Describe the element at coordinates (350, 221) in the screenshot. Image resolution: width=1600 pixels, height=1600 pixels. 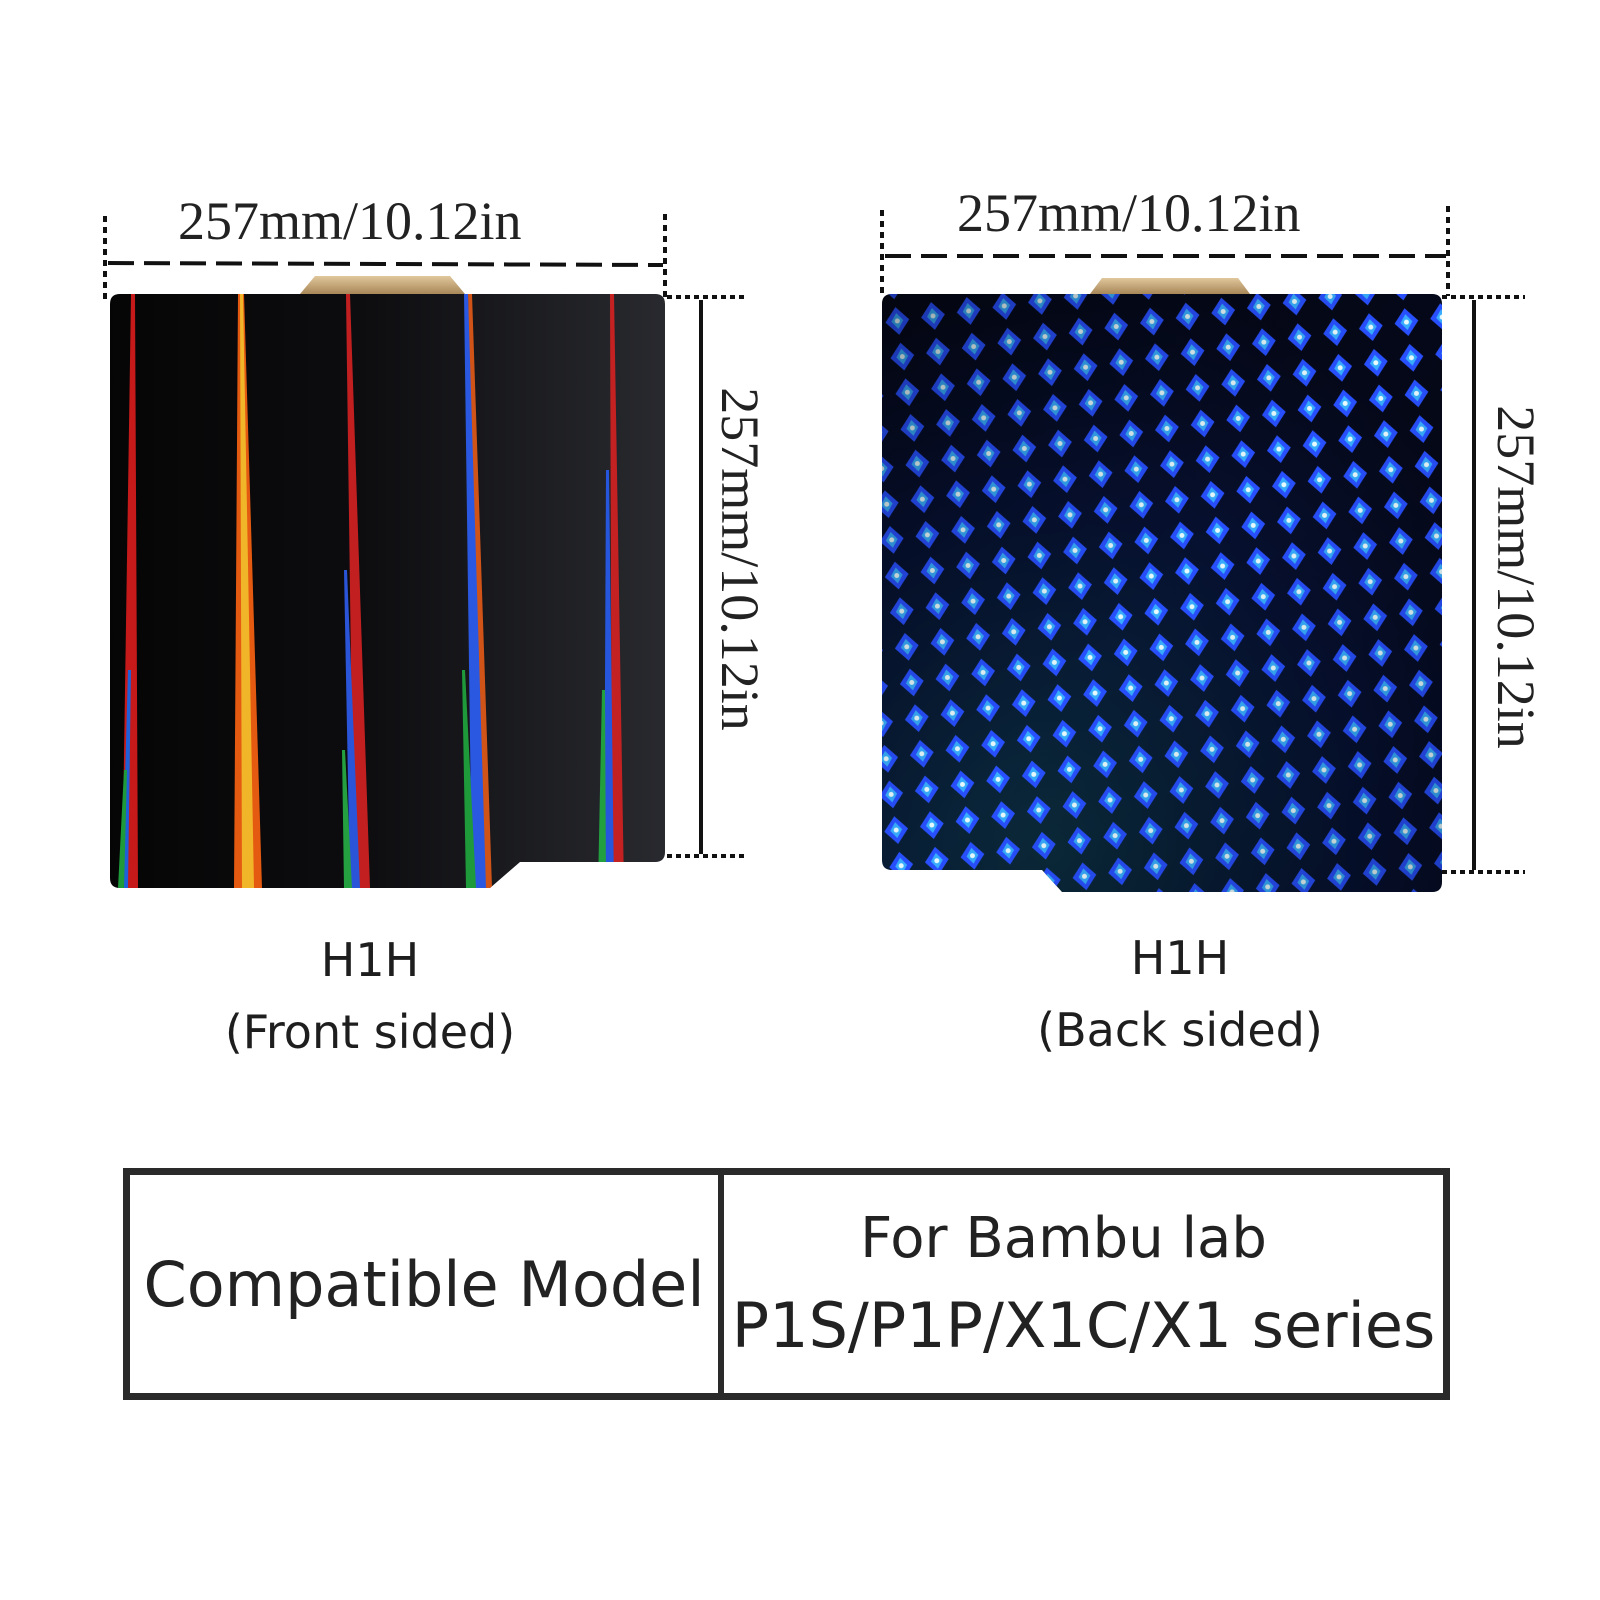
I see `front-width-label: 257mm/10.12in` at that location.